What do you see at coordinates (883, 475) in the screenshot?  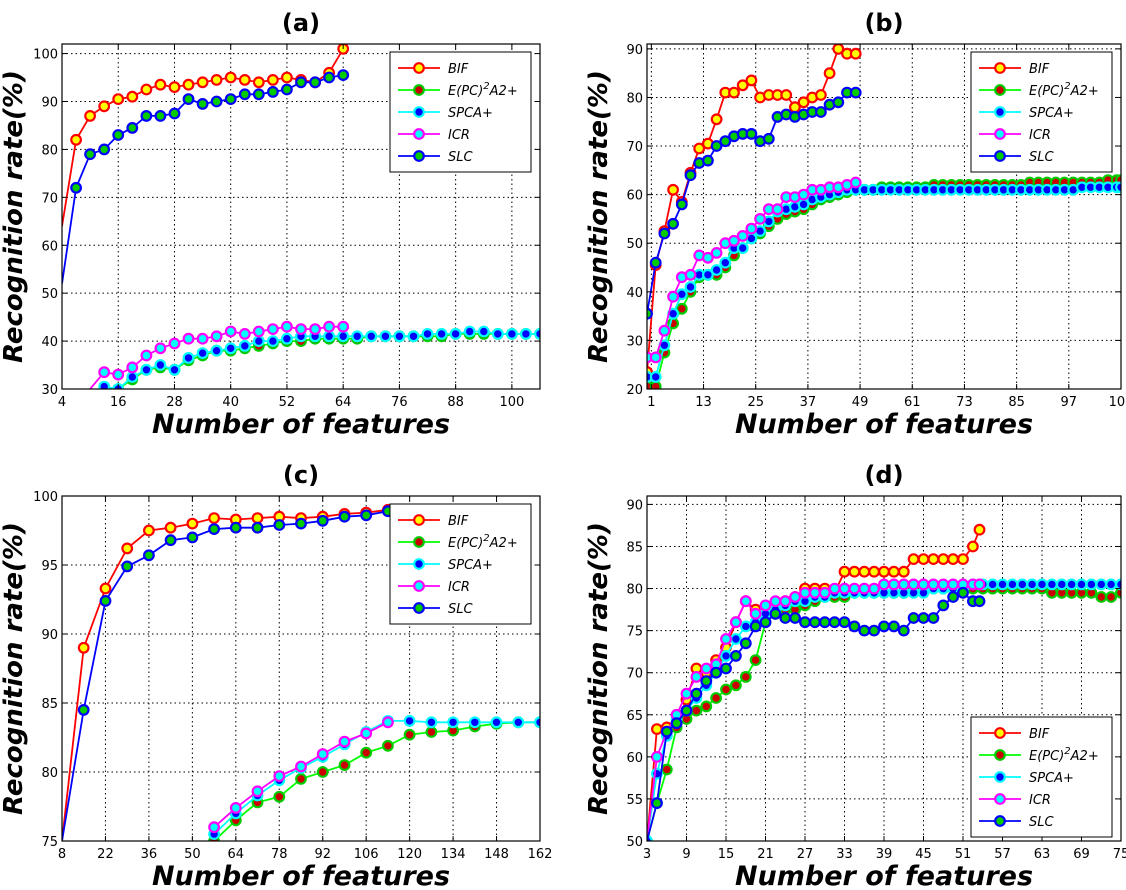 I see `chart-title: (d)` at bounding box center [883, 475].